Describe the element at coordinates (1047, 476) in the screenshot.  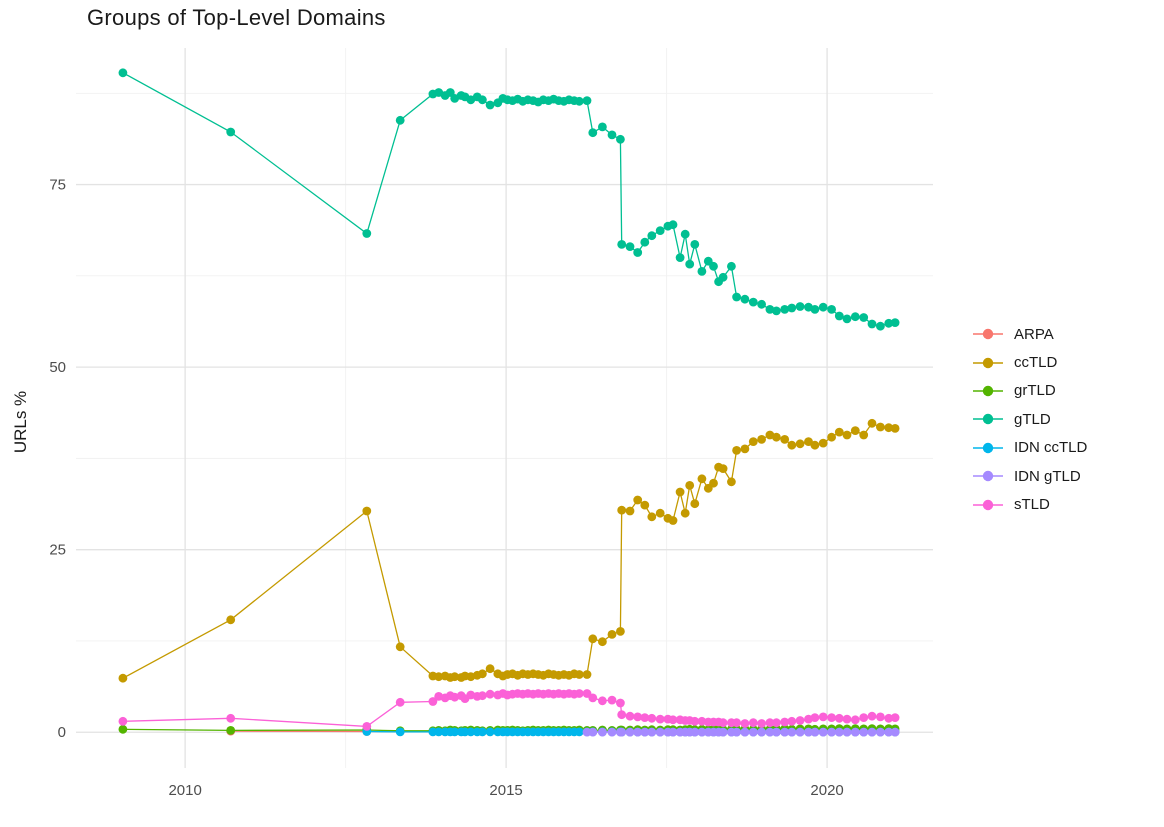
I see `legend-label: IDN gTLD` at that location.